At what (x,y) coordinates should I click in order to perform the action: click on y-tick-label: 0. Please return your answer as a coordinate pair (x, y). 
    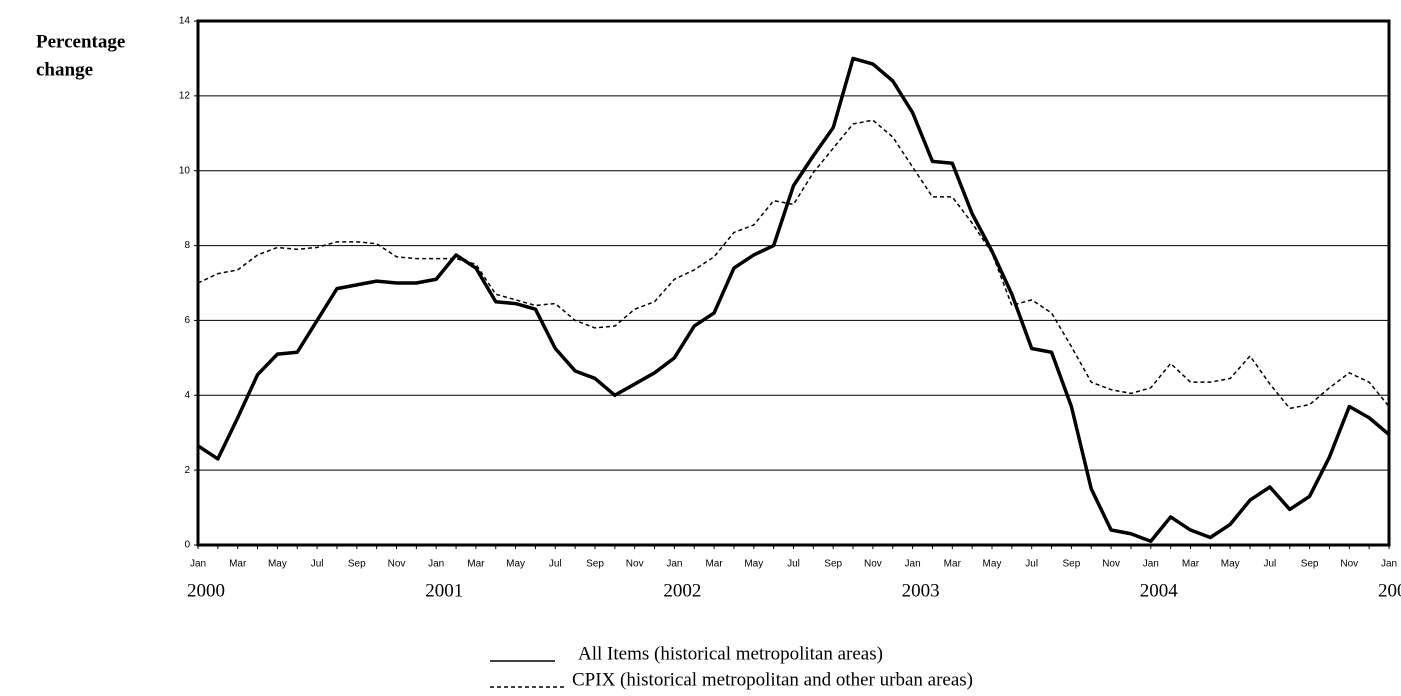
    Looking at the image, I should click on (187, 545).